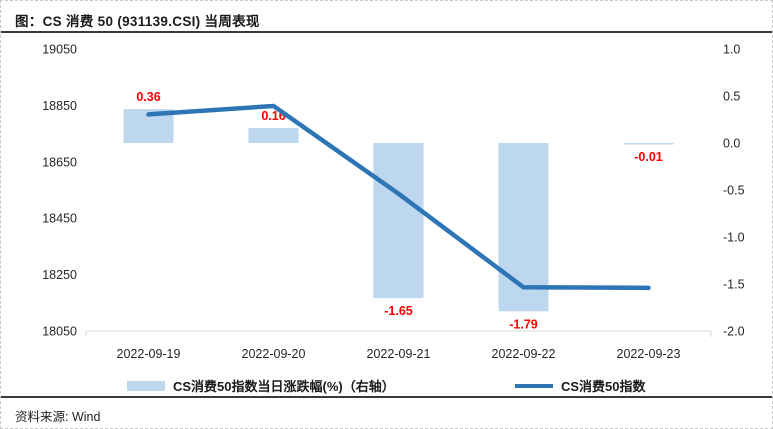 This screenshot has width=773, height=429. I want to click on svg-text: 18250, so click(59, 275).